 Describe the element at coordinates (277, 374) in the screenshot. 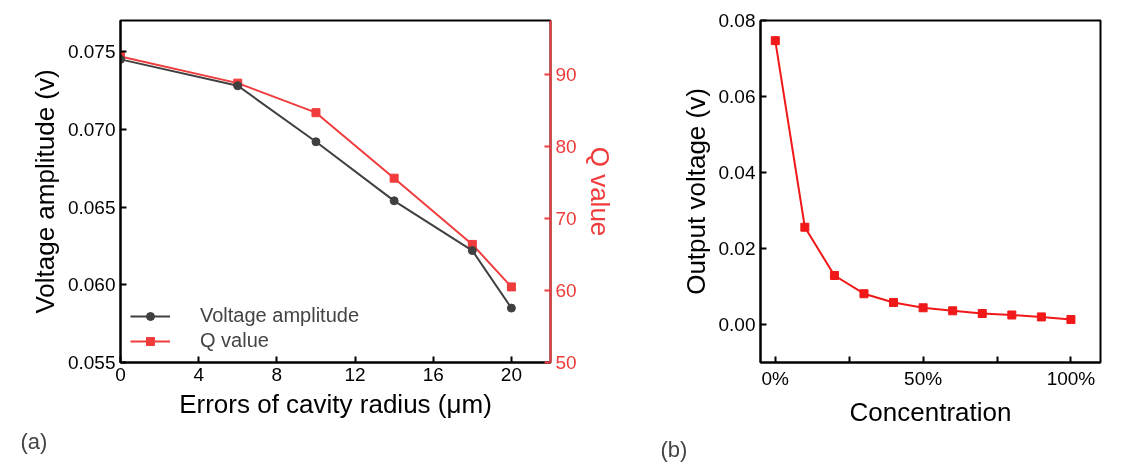

I see `x-tick-label: 8` at that location.